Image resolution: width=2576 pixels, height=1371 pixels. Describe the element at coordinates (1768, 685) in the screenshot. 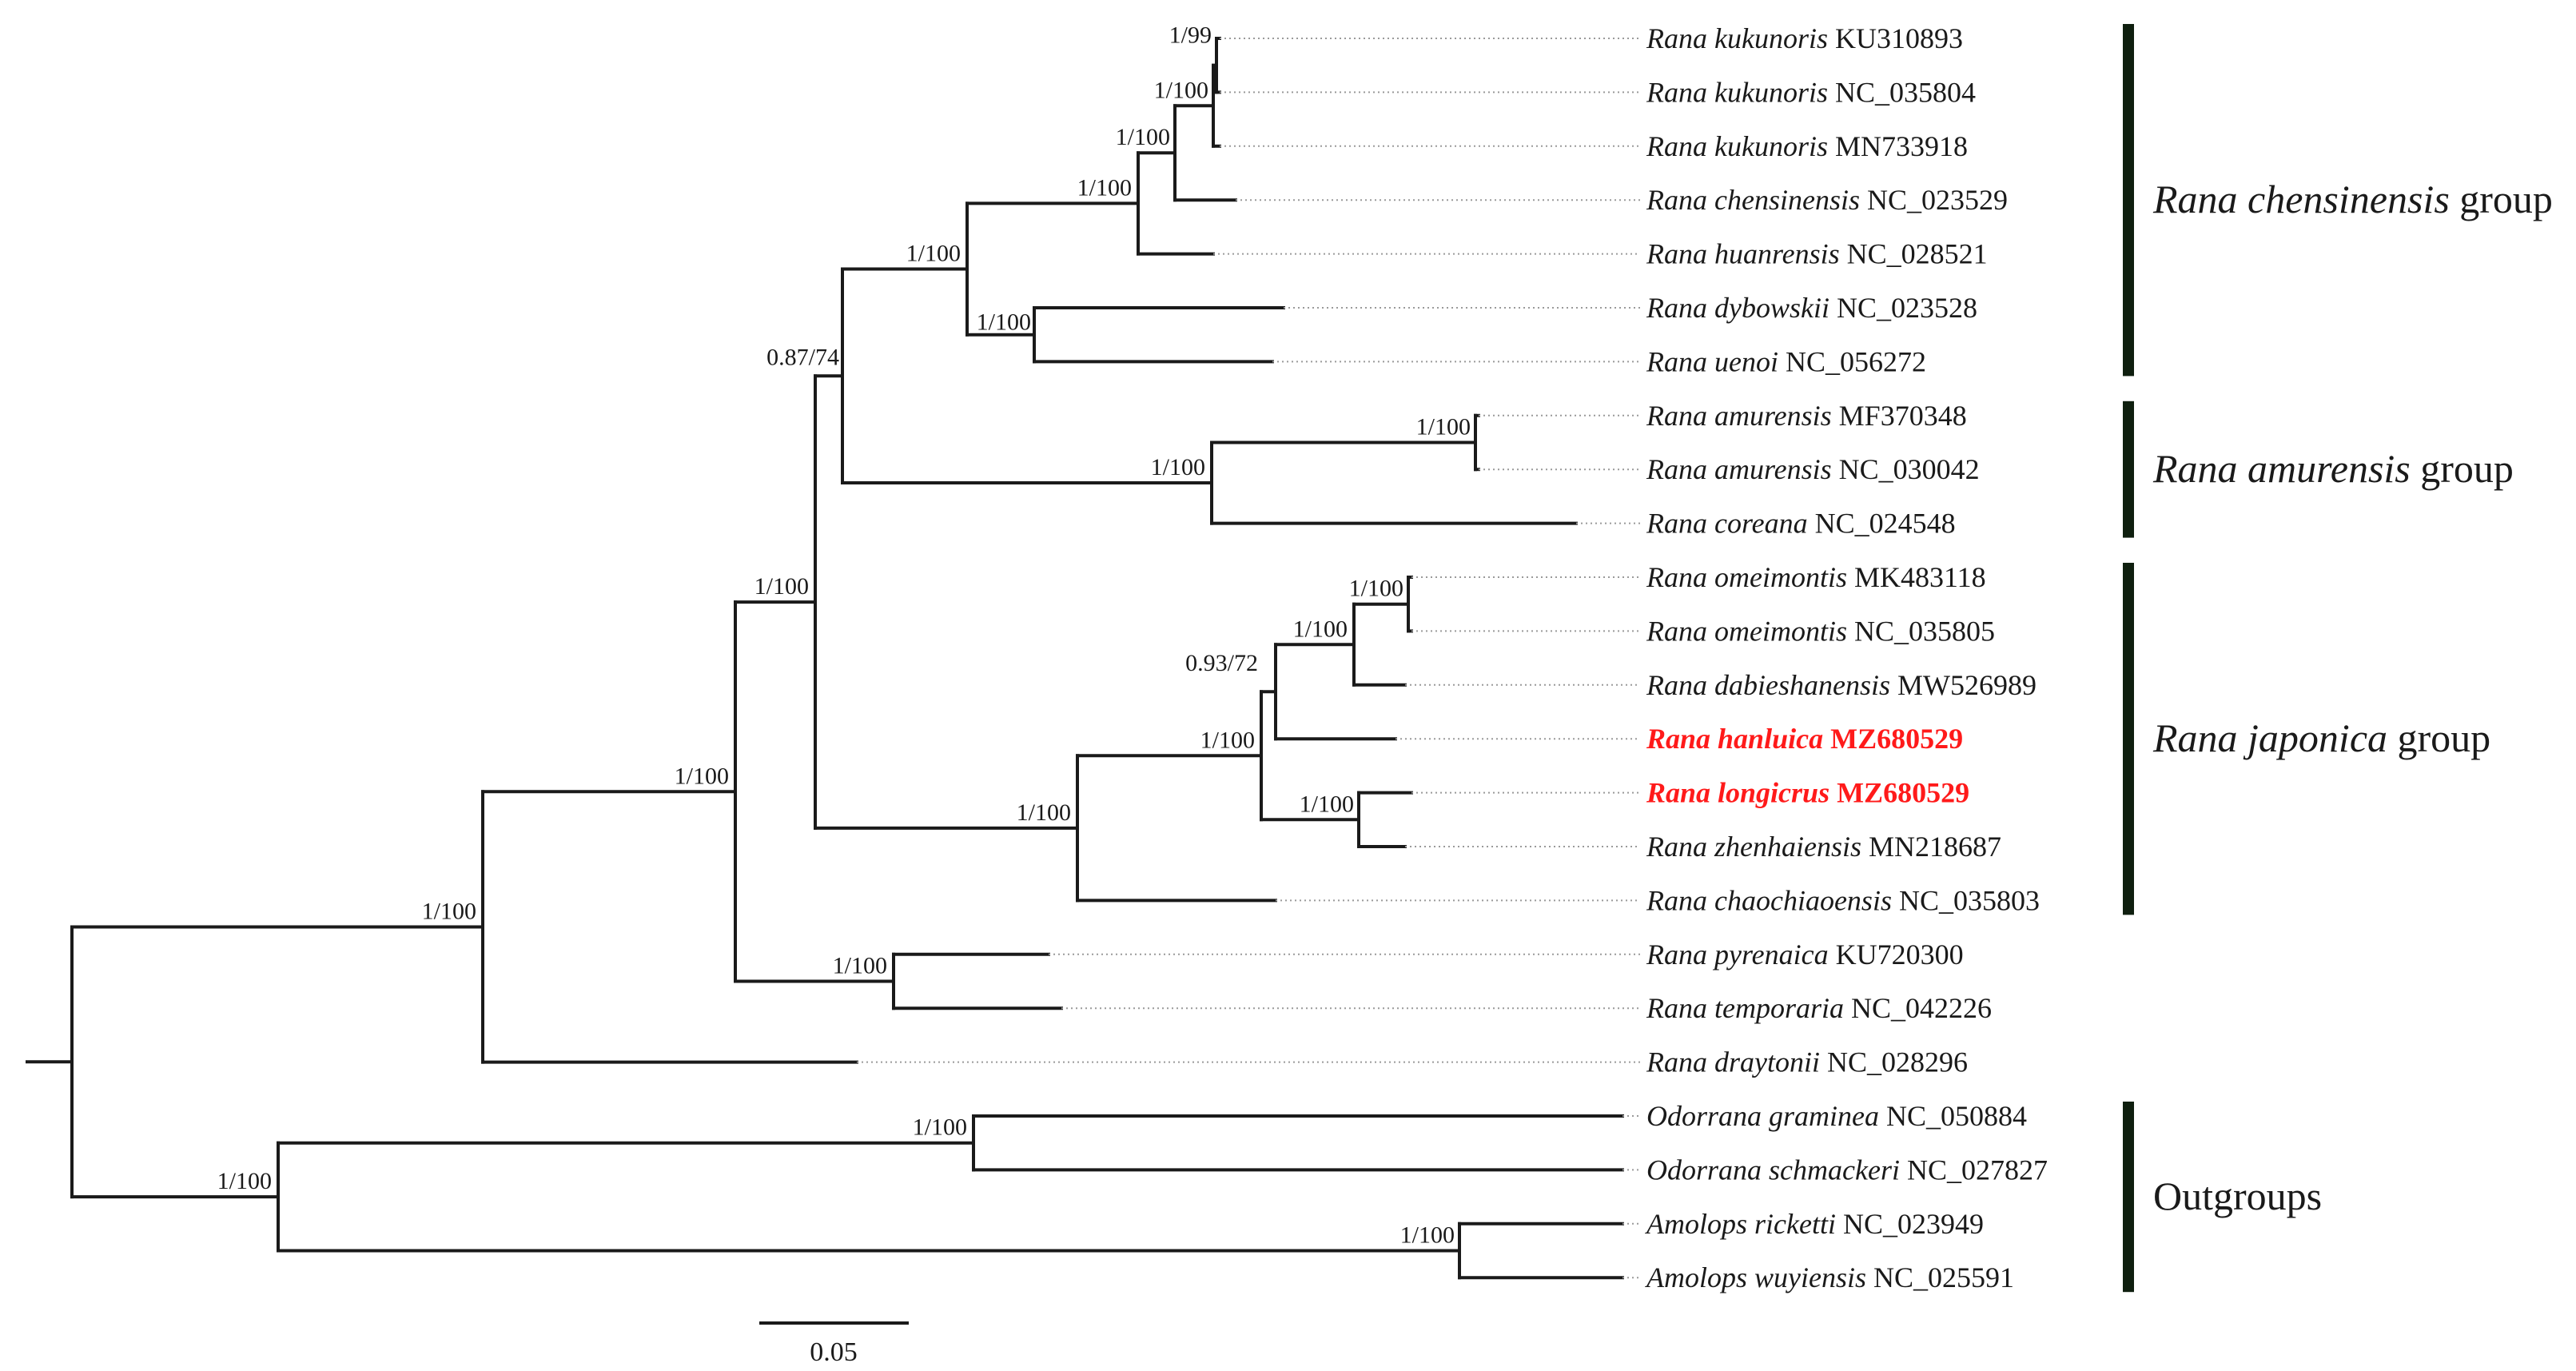

I see `tip-species: Rana dabieshanensis` at that location.